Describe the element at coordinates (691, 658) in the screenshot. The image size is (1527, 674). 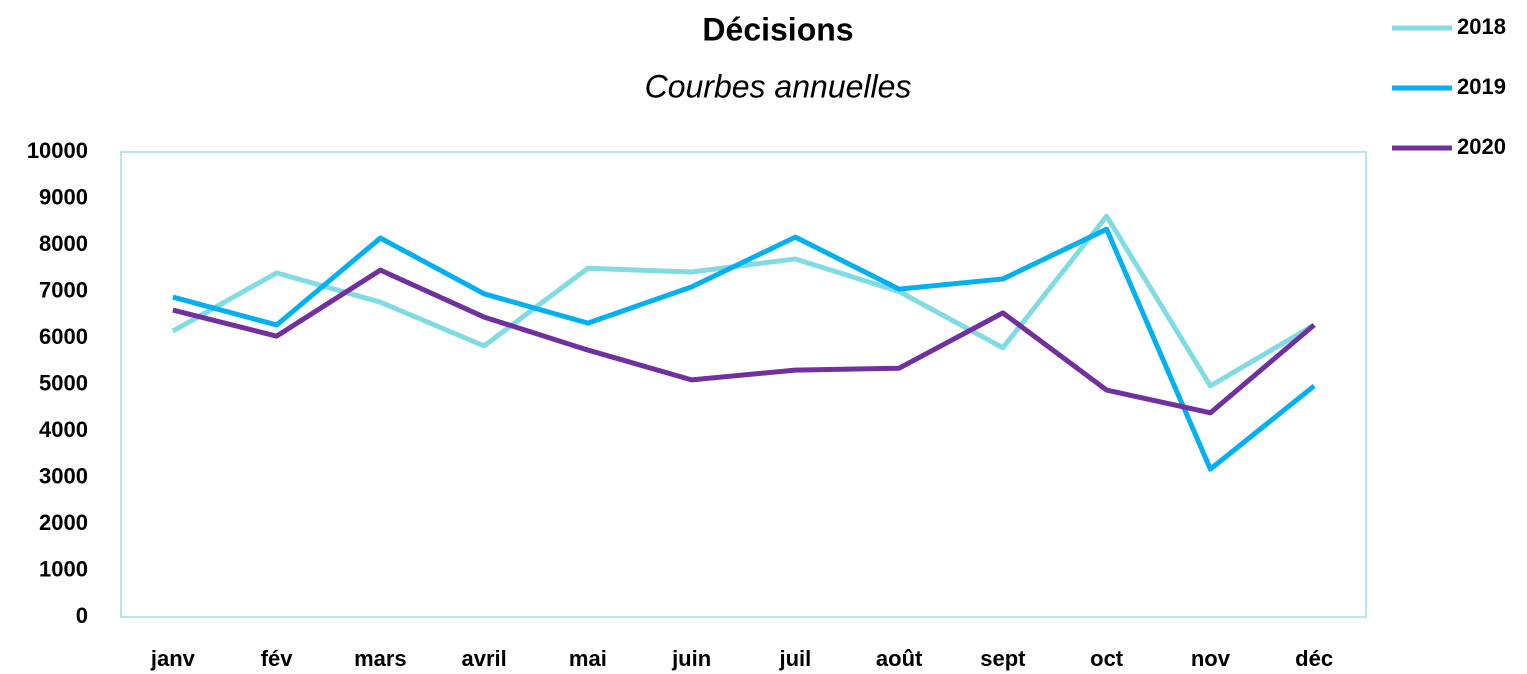
I see `x-tick-label: juin` at that location.